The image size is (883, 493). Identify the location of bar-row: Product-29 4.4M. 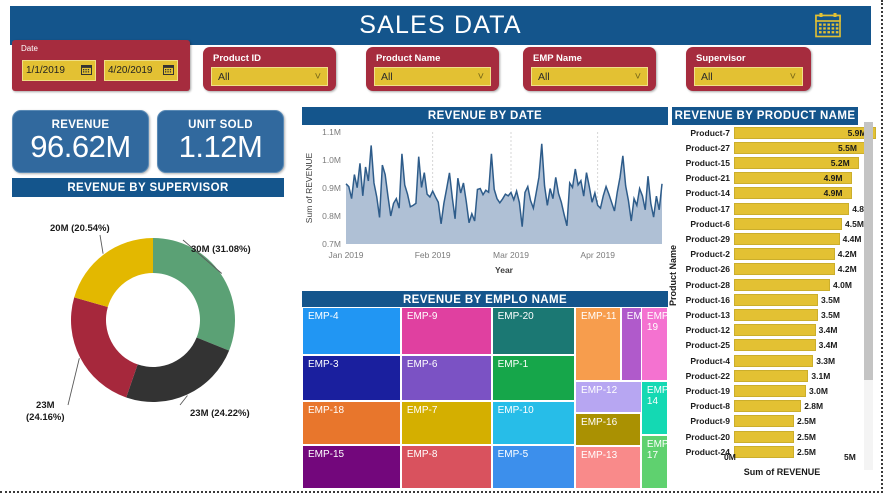
(767, 238).